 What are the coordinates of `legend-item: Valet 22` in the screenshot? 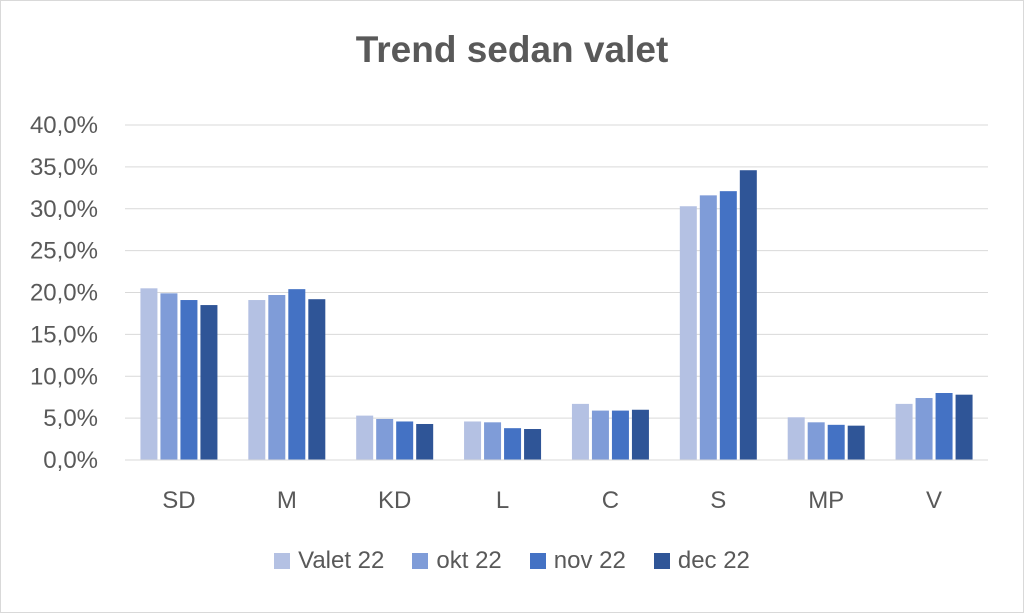 It's located at (329, 561).